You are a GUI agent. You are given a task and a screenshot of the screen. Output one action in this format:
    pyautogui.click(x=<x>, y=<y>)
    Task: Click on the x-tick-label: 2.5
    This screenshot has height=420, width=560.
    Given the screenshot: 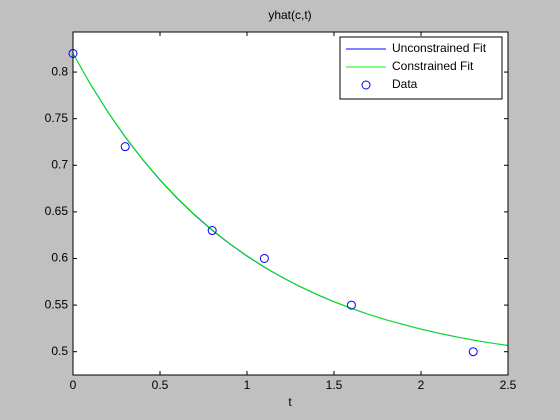 What is the action you would take?
    pyautogui.click(x=508, y=385)
    